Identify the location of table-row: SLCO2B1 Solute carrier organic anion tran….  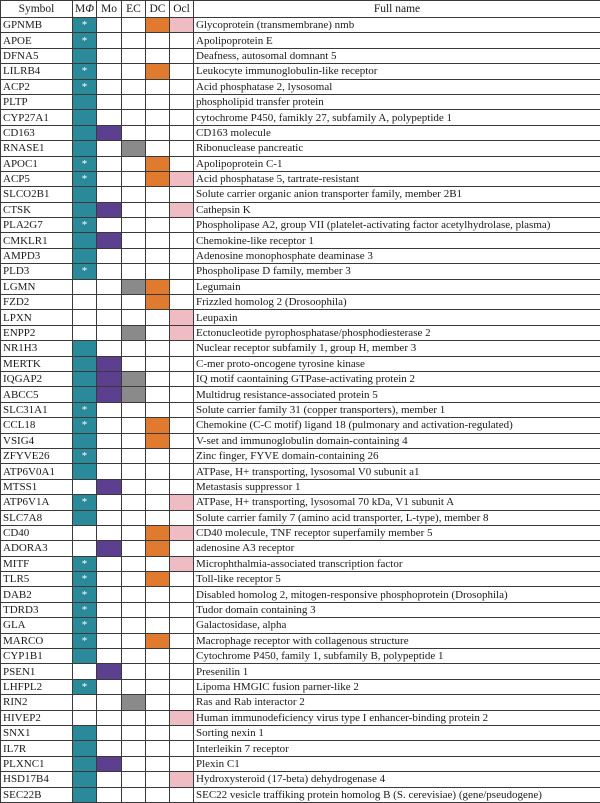
(300, 194).